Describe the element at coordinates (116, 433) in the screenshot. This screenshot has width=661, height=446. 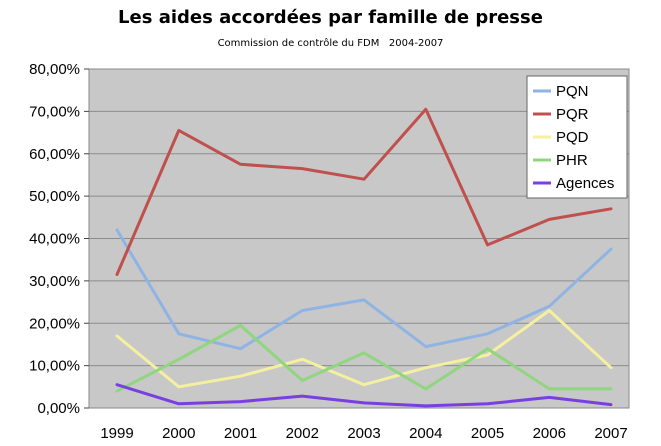
I see `x-tick-label: 1999` at that location.